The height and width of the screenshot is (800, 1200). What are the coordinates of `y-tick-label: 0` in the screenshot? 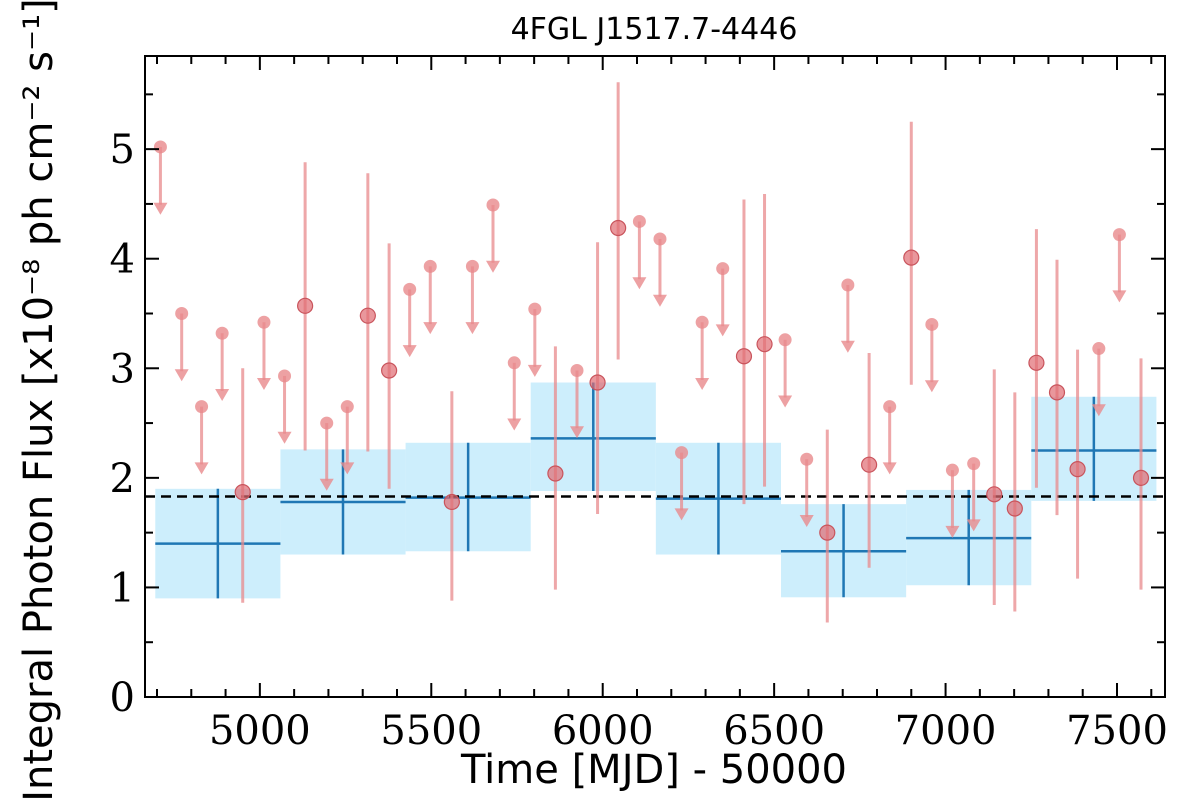 It's located at (122, 698).